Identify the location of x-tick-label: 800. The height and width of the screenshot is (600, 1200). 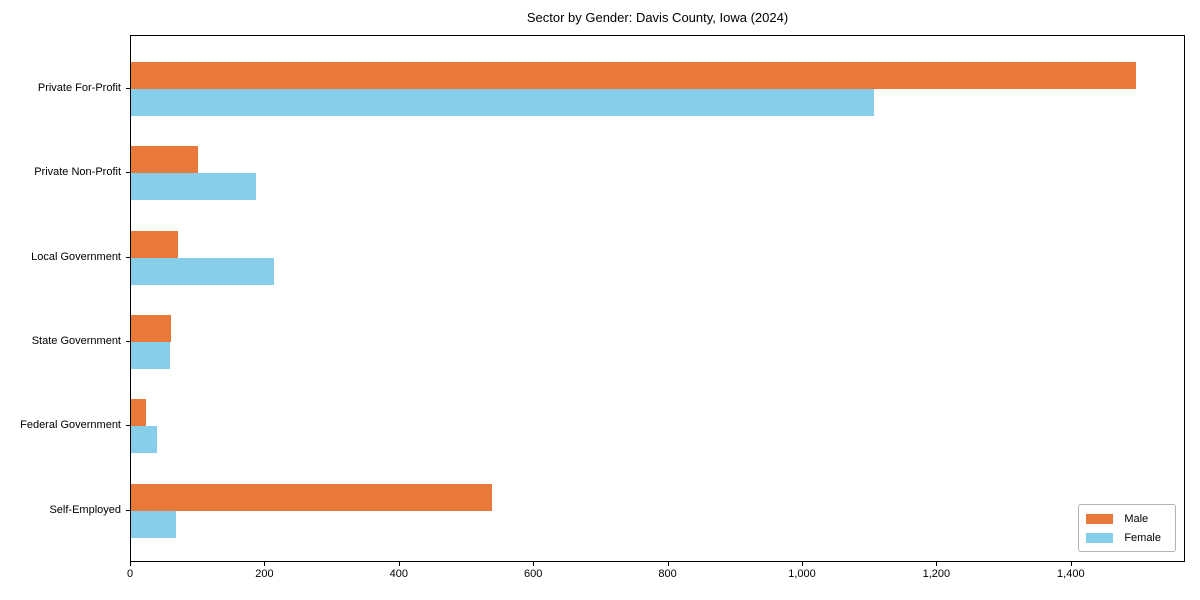
(667, 574).